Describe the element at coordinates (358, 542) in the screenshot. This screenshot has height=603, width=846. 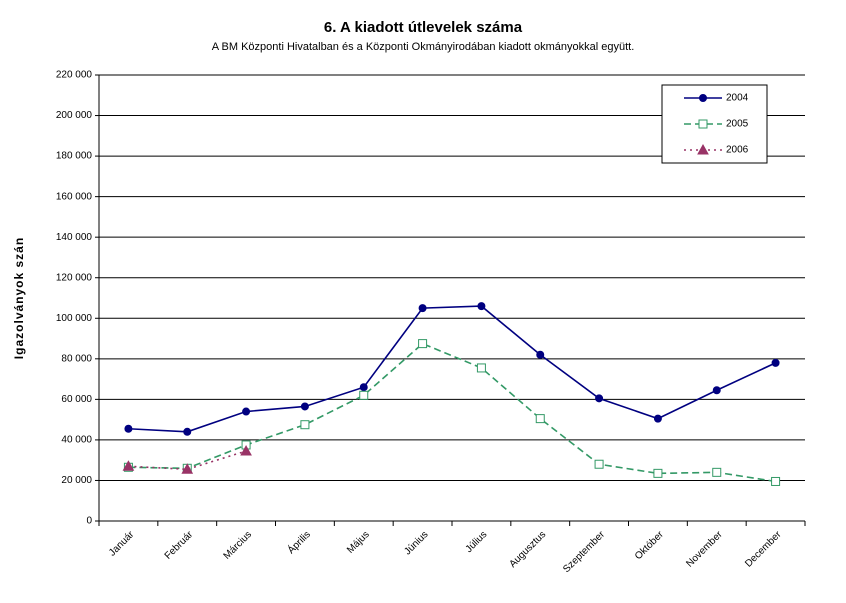
I see `x-tick-label: Május` at that location.